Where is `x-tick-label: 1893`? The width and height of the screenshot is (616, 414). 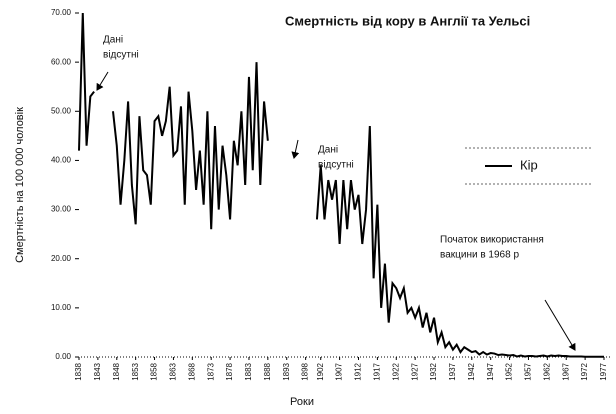
x-tick-label: 1893 is located at coordinates (286, 371).